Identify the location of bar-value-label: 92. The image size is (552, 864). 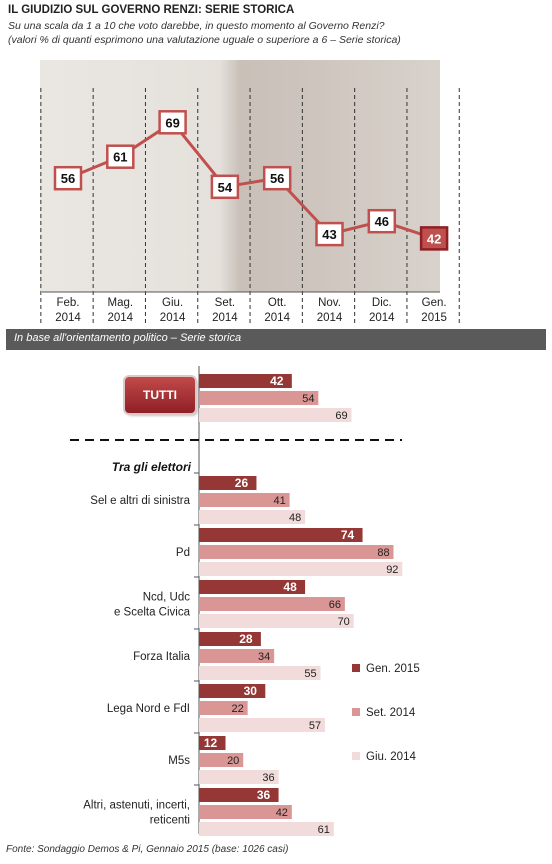
(392, 570).